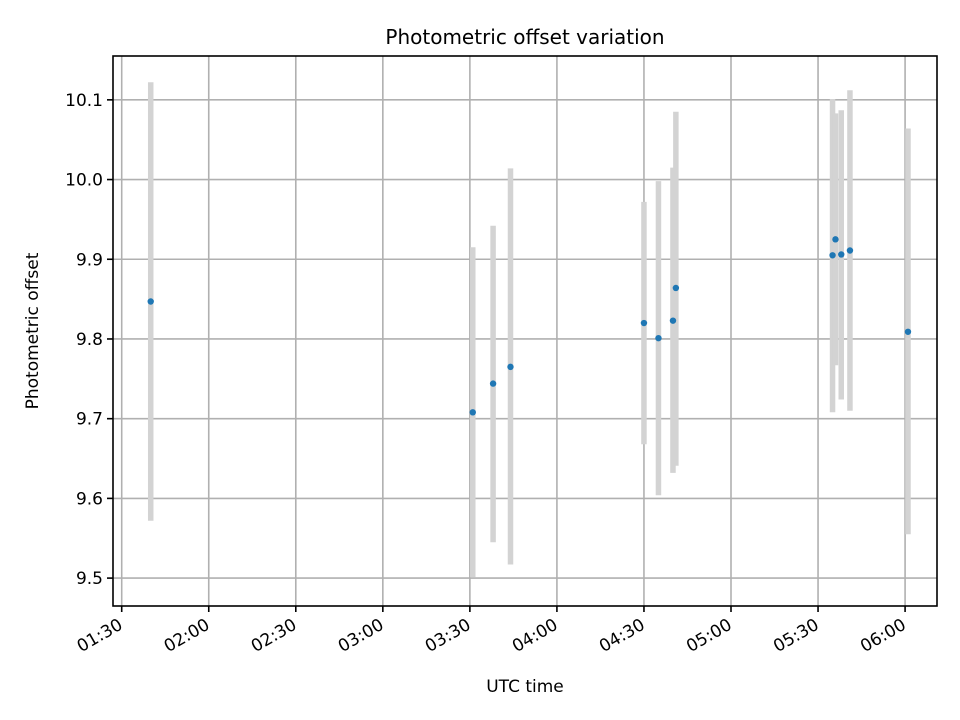 This screenshot has height=720, width=960. I want to click on y-axis-label: Photometric offset, so click(33, 330).